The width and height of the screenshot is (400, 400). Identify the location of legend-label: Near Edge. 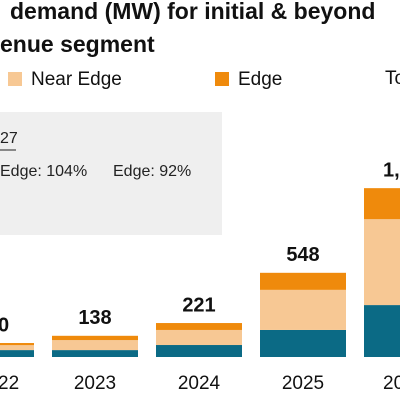
(76, 79).